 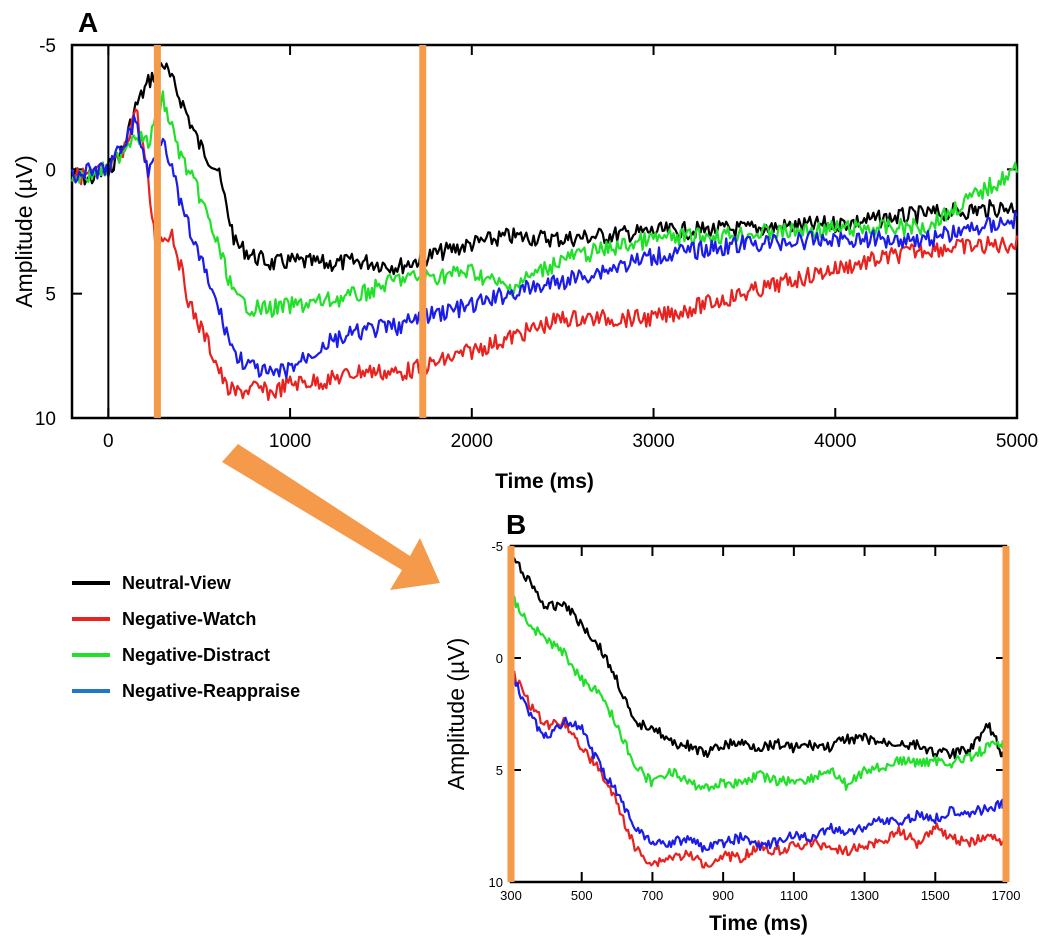 What do you see at coordinates (196, 655) in the screenshot?
I see `legend-label: Negative-Distract` at bounding box center [196, 655].